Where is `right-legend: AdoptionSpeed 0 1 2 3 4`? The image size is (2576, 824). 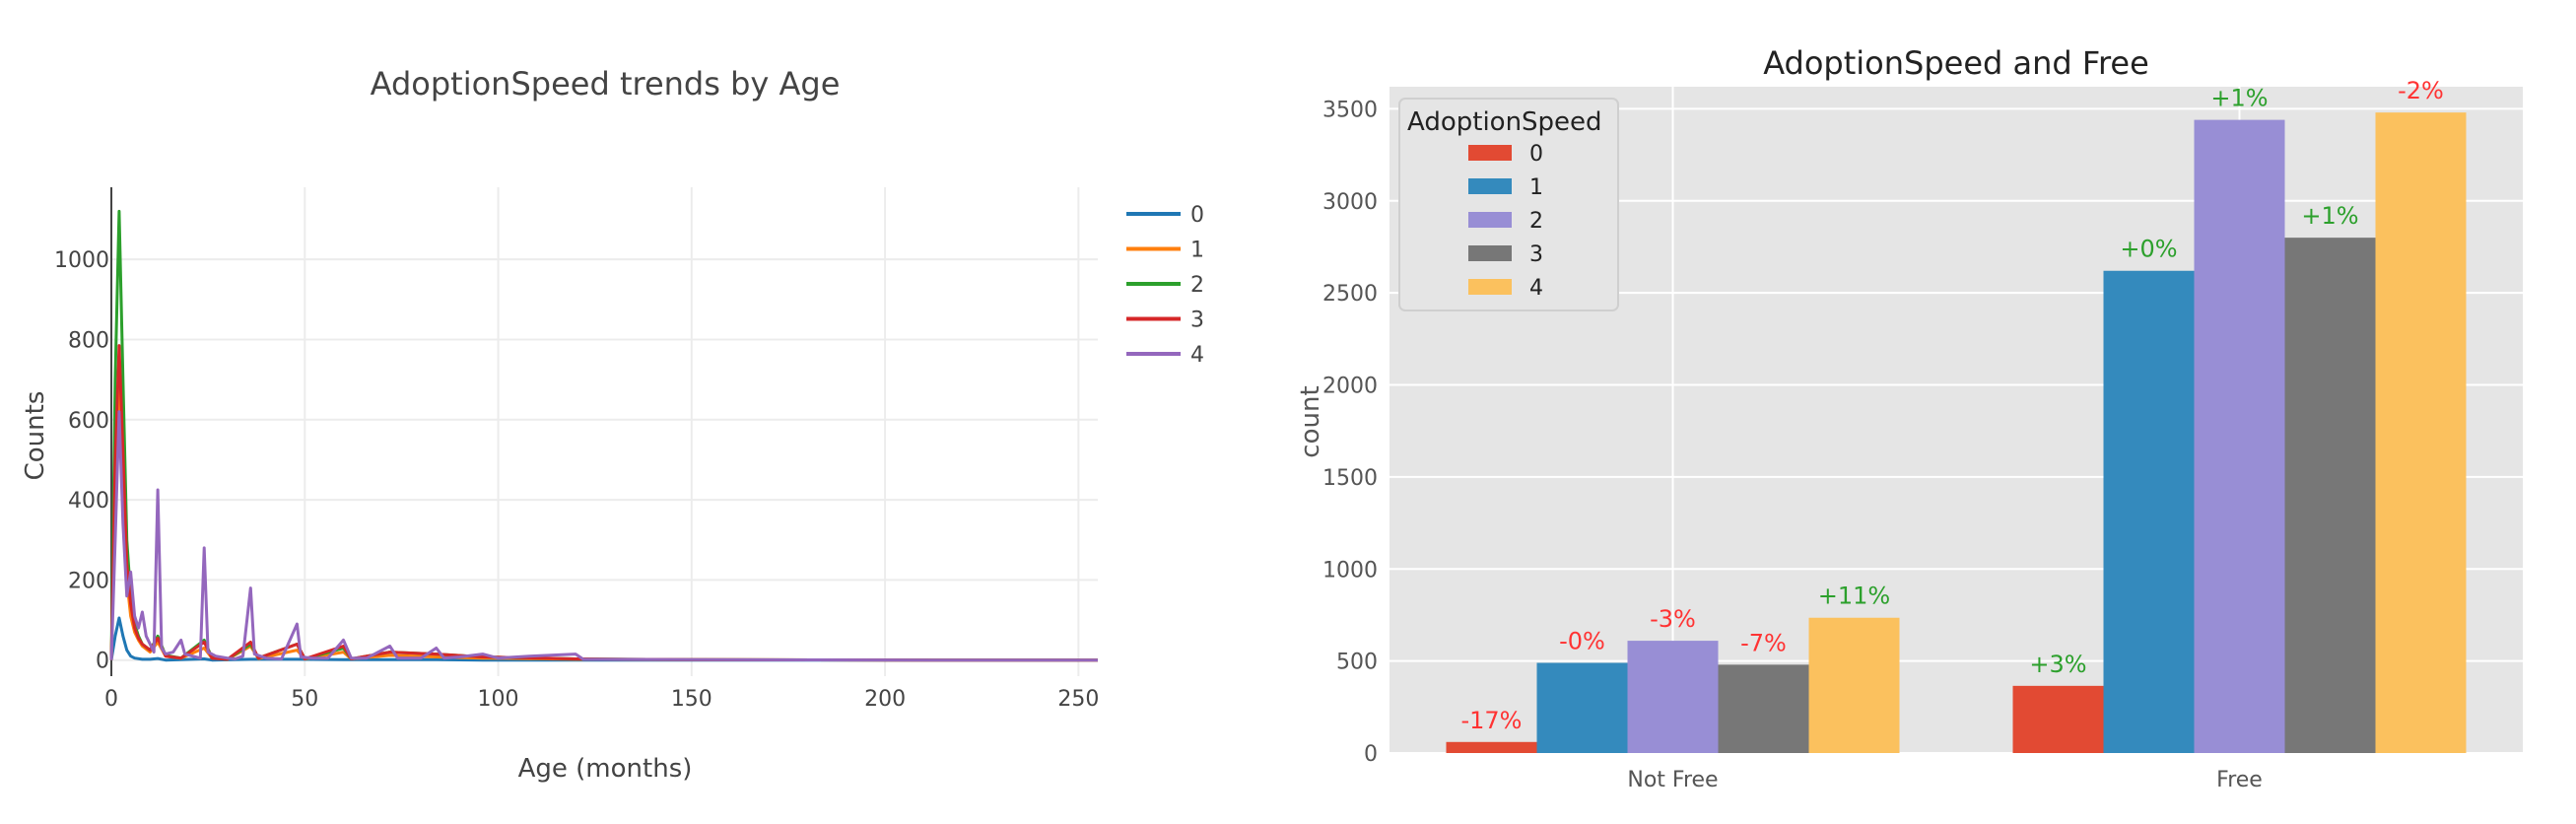
right-legend: AdoptionSpeed 0 1 2 3 4 is located at coordinates (1508, 204).